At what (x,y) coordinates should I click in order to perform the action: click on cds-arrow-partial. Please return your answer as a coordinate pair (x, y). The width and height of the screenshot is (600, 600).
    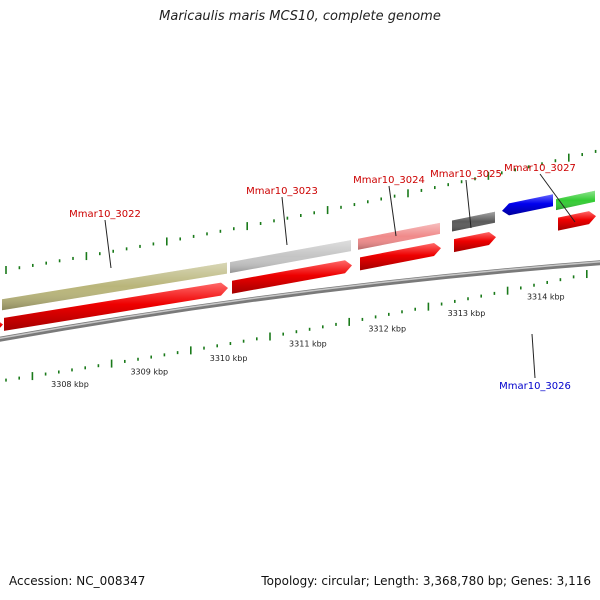
    Looking at the image, I should click on (1, 326).